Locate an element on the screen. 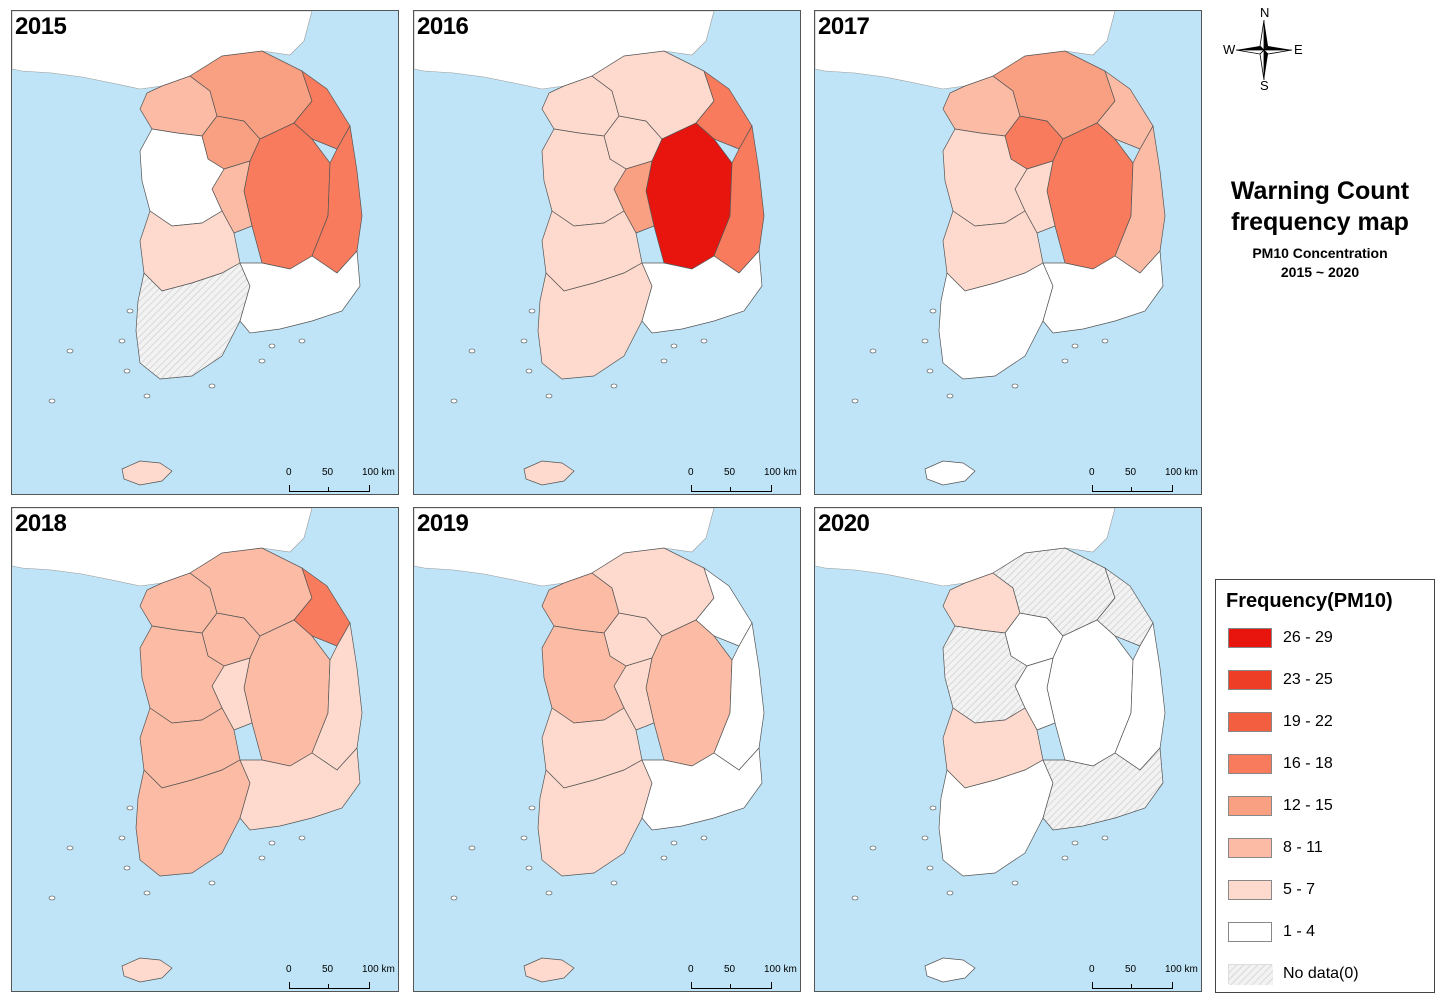 This screenshot has height=1004, width=1437. subtitle-line-1: PM10 Concentration is located at coordinates (1320, 253).